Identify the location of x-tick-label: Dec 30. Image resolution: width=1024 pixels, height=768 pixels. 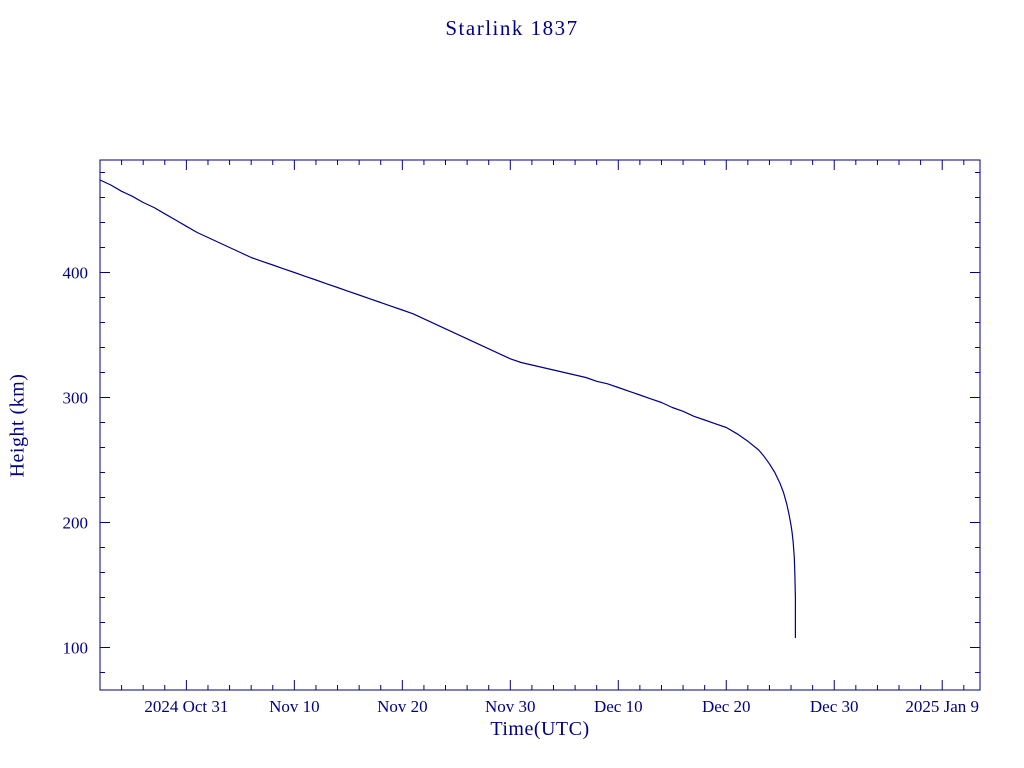
(834, 706).